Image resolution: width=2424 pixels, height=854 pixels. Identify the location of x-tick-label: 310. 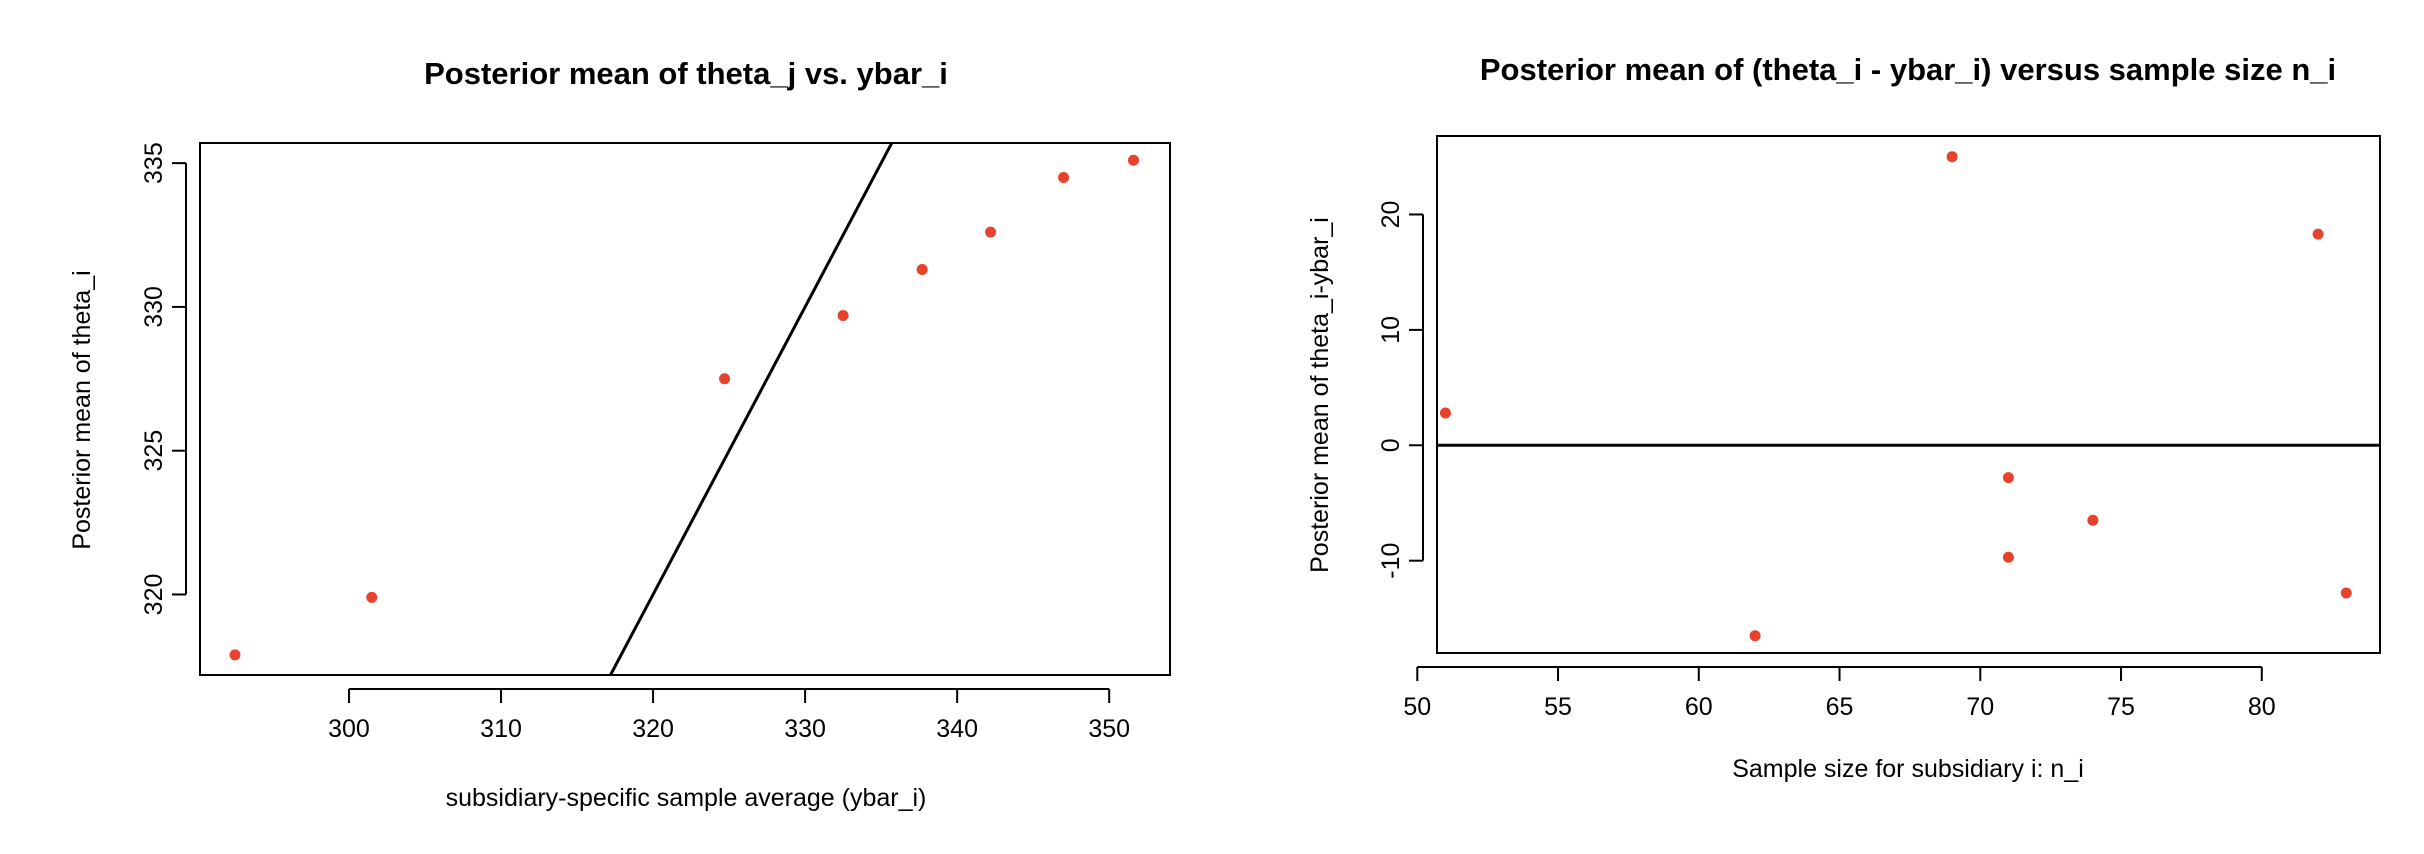
(501, 729).